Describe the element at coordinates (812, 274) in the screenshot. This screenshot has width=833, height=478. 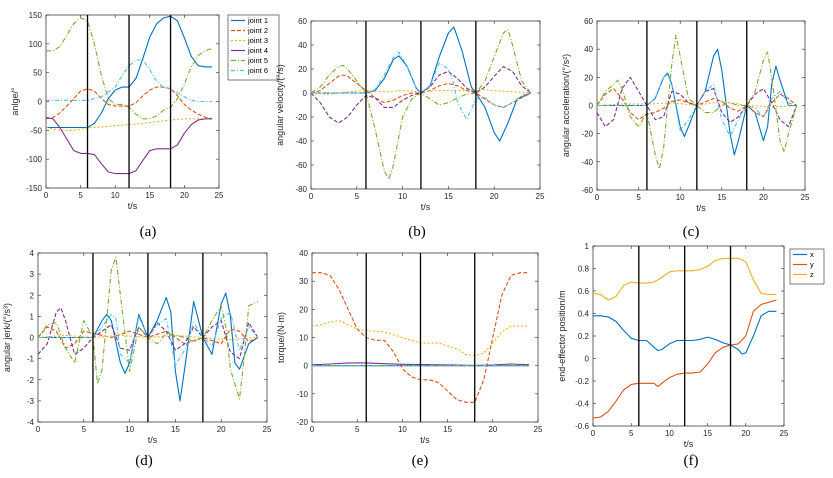
I see `legend-label: z` at that location.